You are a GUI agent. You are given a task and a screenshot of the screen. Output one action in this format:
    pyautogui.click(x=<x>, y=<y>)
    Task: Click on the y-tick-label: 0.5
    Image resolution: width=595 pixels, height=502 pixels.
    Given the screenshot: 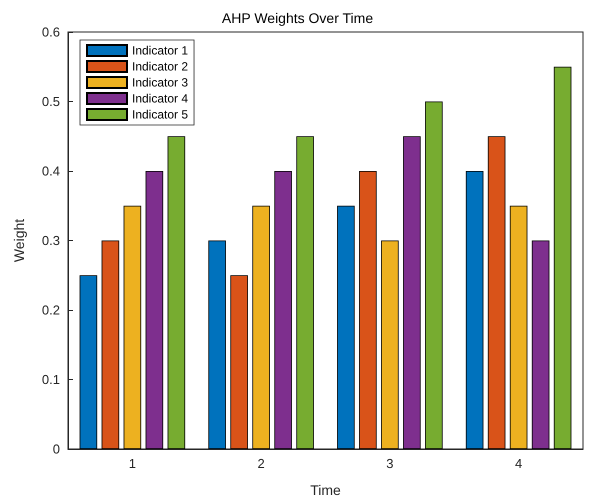 What is the action you would take?
    pyautogui.click(x=51, y=101)
    